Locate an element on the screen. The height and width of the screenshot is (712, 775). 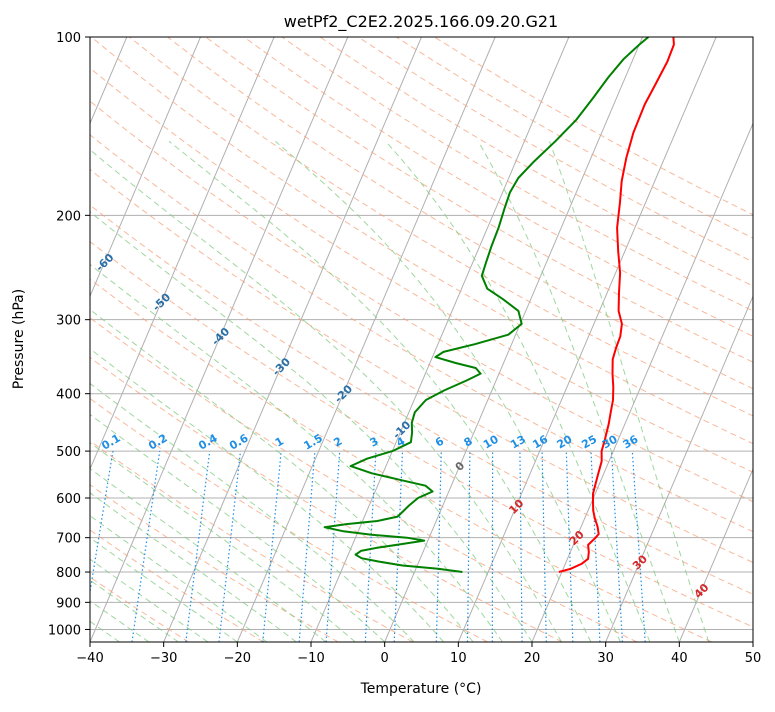
y-axis-label: Pressure (hPa) is located at coordinates (19, 339).